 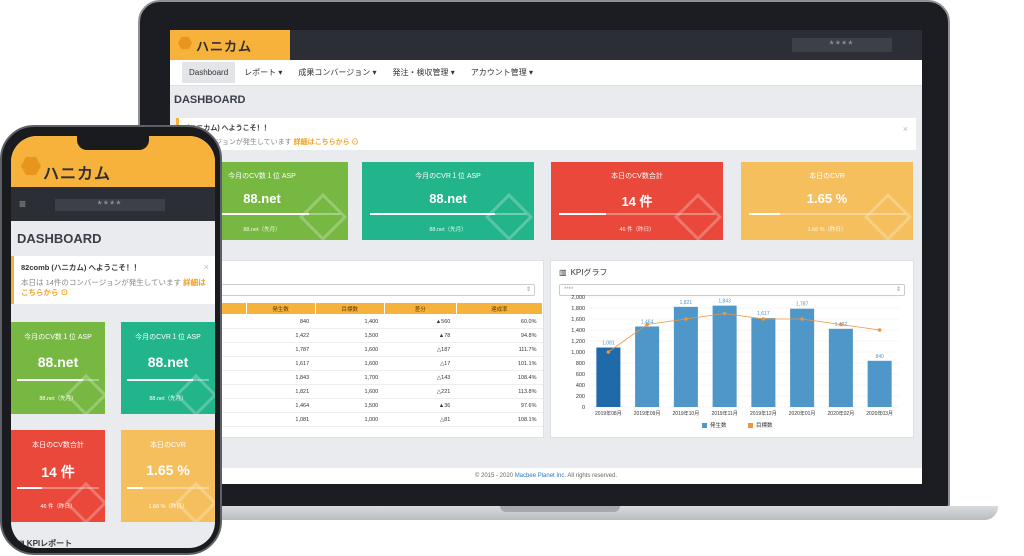 I want to click on legend-label: 発生数, so click(x=718, y=425).